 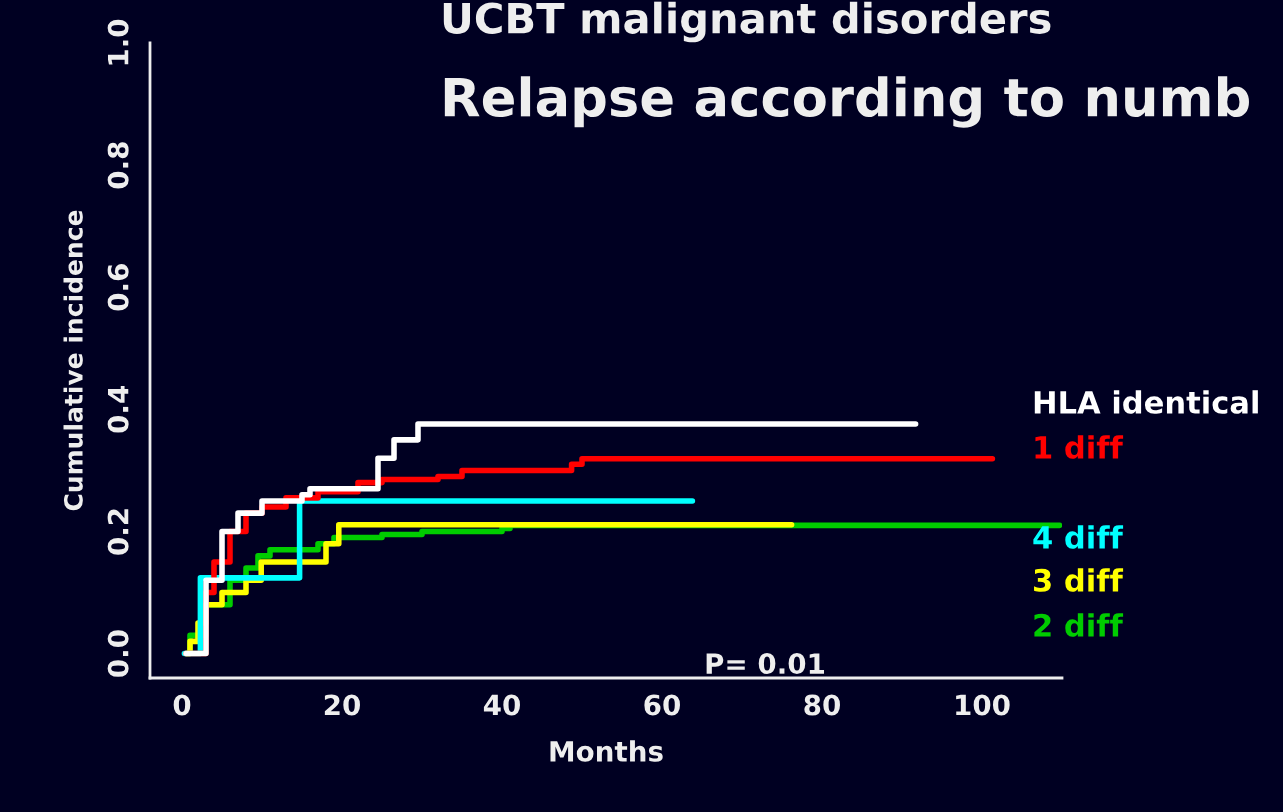 I want to click on text: 3 diff, so click(x=1079, y=580).